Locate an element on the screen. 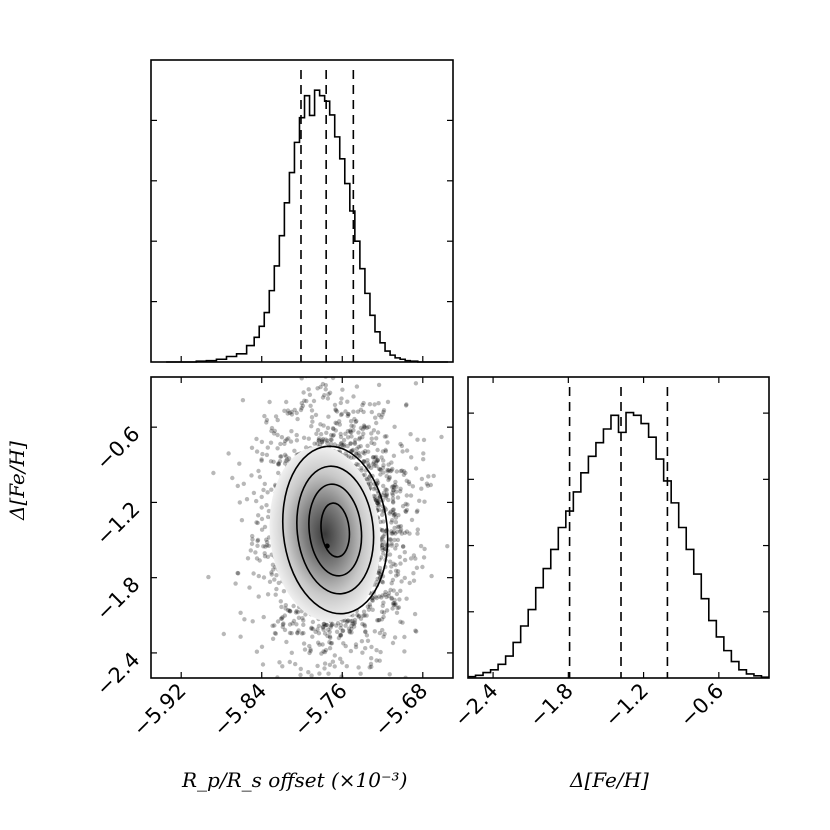  density-core-fill is located at coordinates (325, 534).